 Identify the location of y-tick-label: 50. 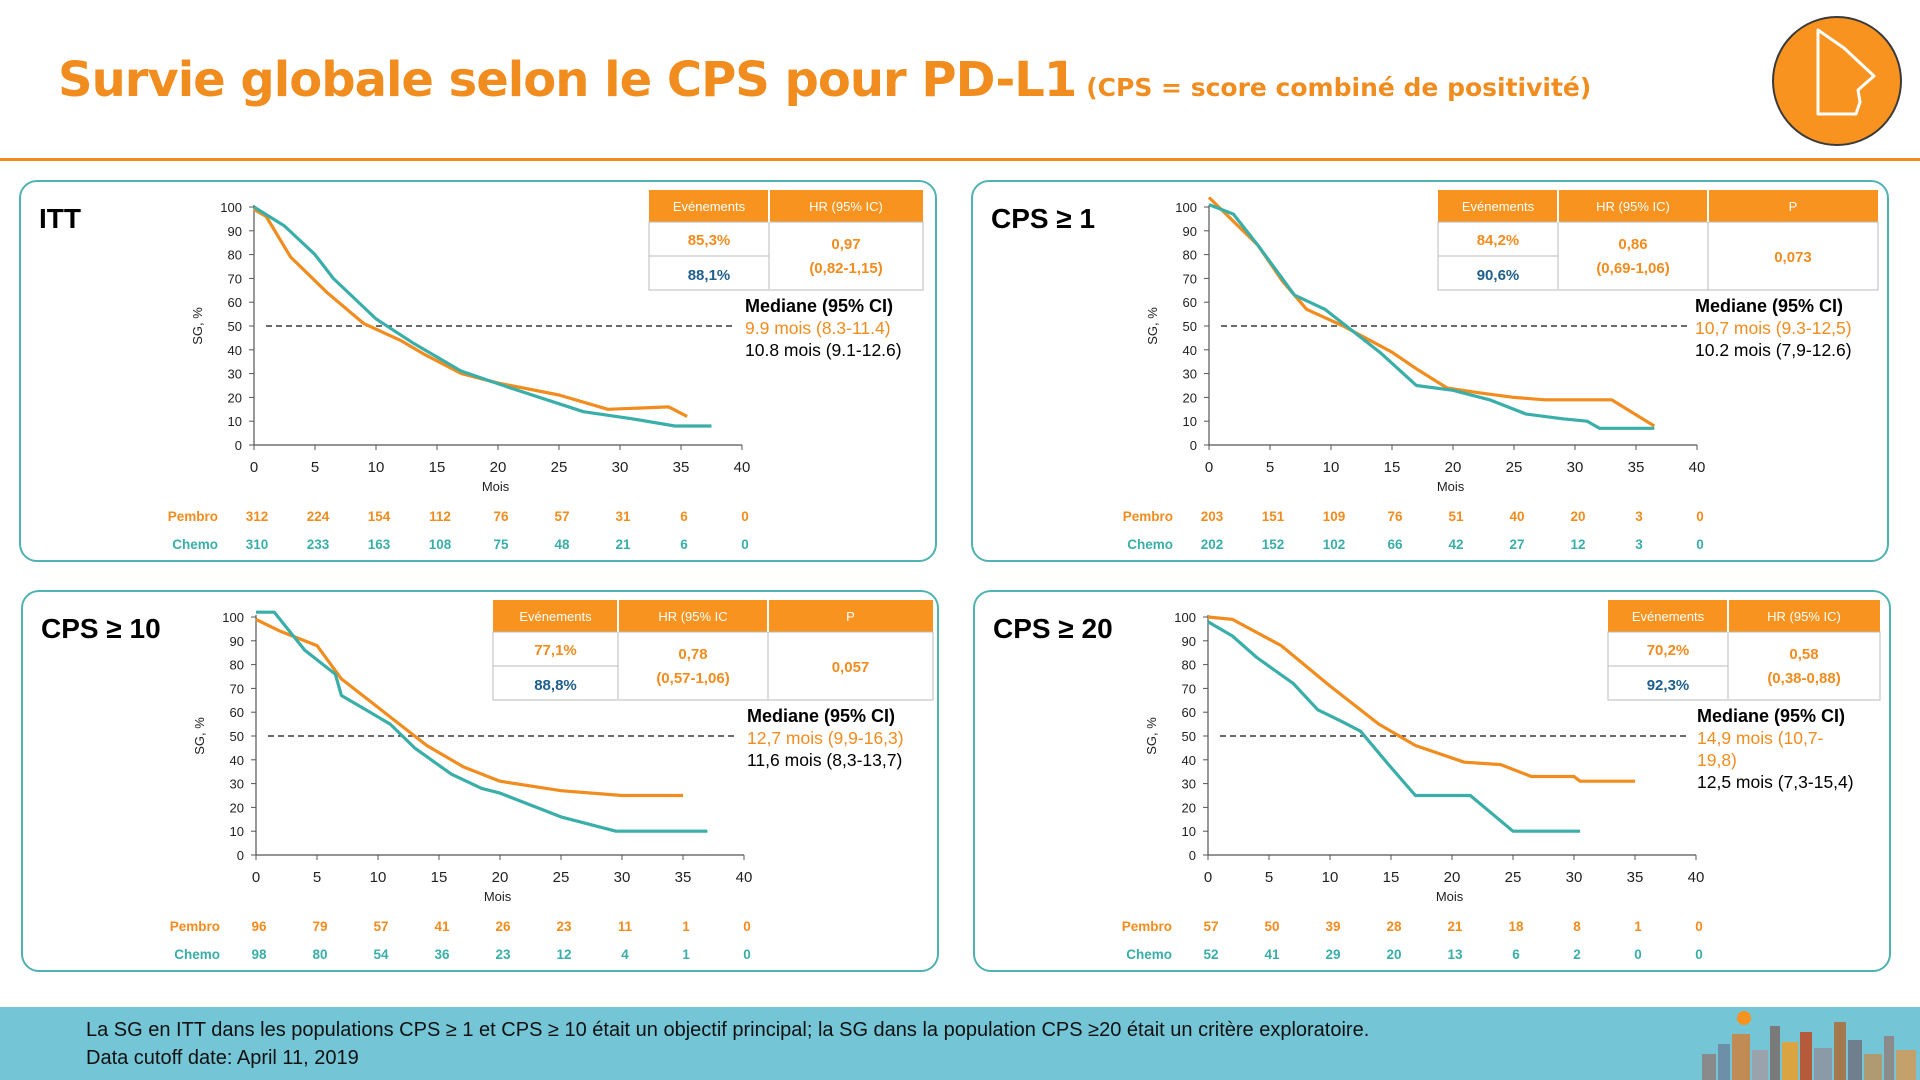
(237, 736).